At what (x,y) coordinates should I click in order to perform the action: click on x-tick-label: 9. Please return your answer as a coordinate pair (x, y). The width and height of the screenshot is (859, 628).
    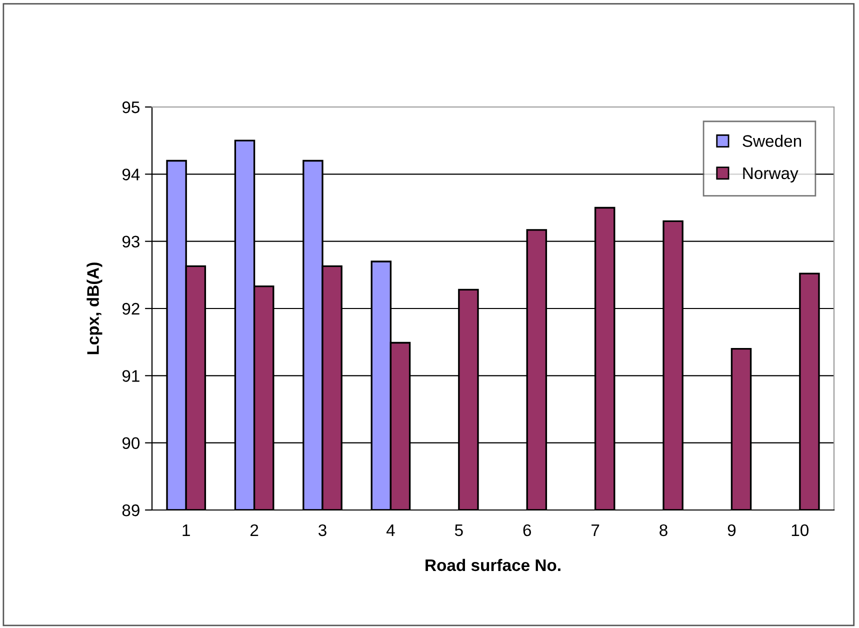
    Looking at the image, I should click on (732, 530).